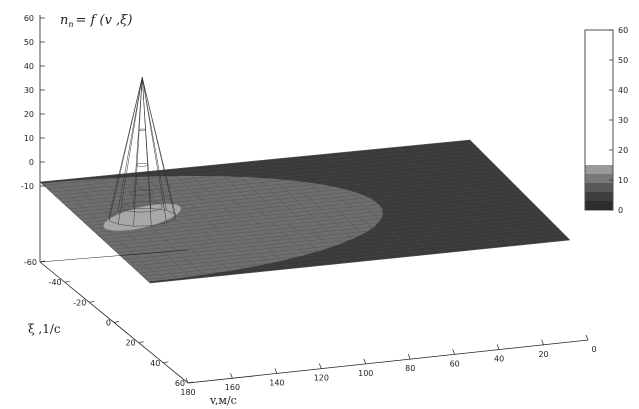  I want to click on peak-dome, so click(142, 217).